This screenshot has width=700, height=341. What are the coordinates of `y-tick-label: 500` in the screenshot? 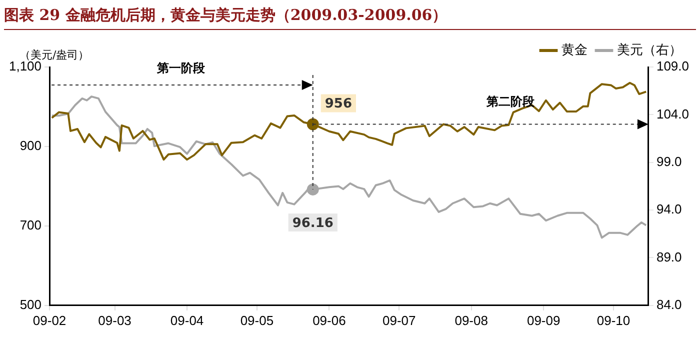 It's located at (31, 304).